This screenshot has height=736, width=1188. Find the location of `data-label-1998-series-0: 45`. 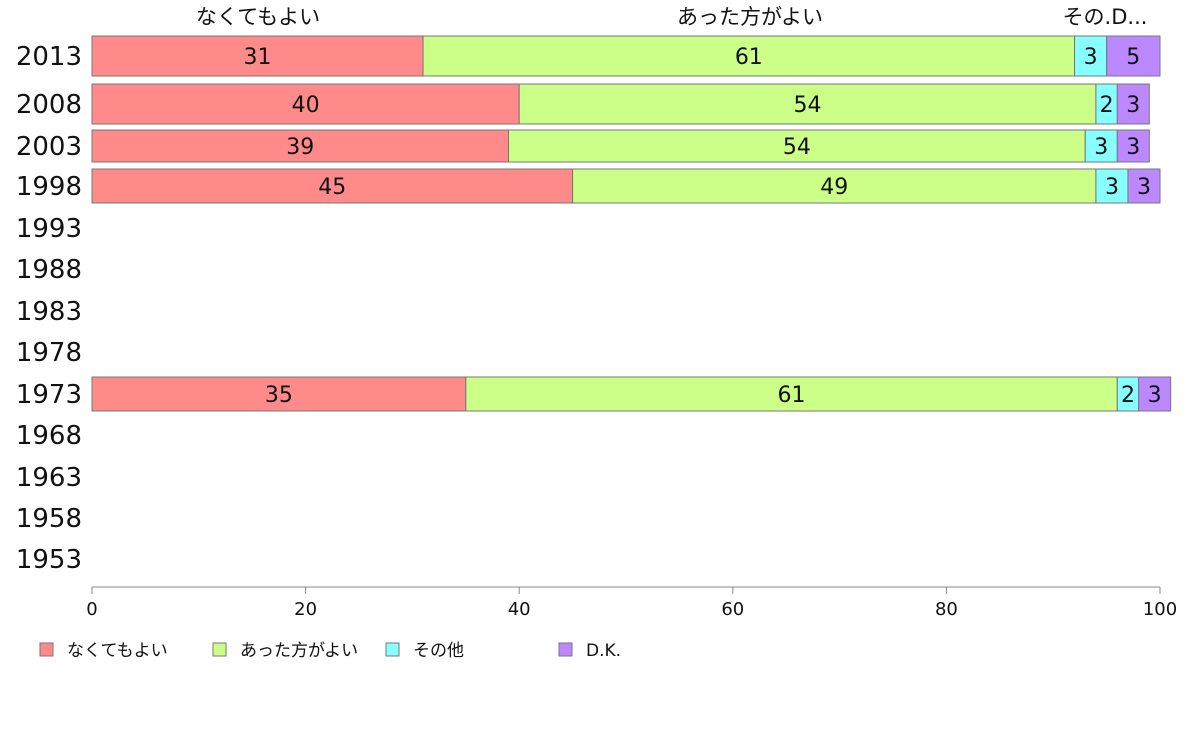

data-label-1998-series-0: 45 is located at coordinates (332, 187).